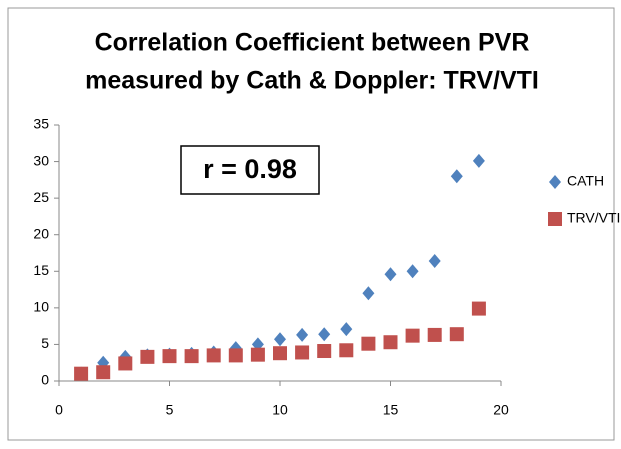 This screenshot has height=449, width=621. I want to click on y-tick-label: 5, so click(45, 343).